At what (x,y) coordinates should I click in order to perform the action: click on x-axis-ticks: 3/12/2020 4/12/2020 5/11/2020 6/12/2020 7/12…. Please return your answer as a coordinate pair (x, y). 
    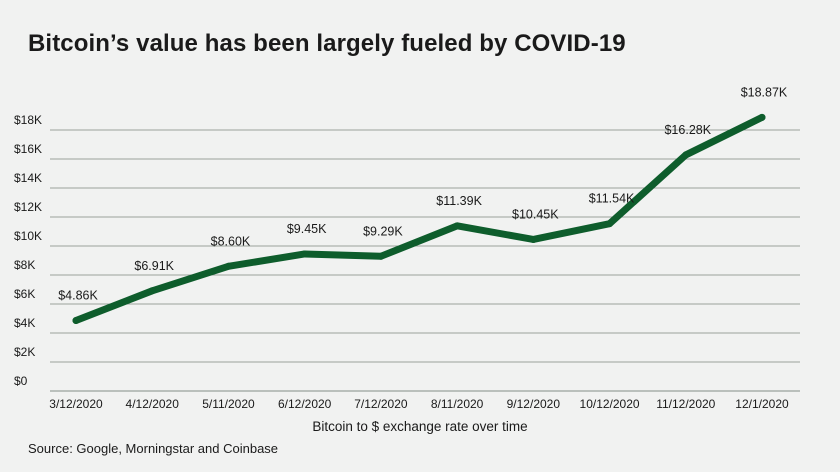
    Looking at the image, I should click on (419, 404).